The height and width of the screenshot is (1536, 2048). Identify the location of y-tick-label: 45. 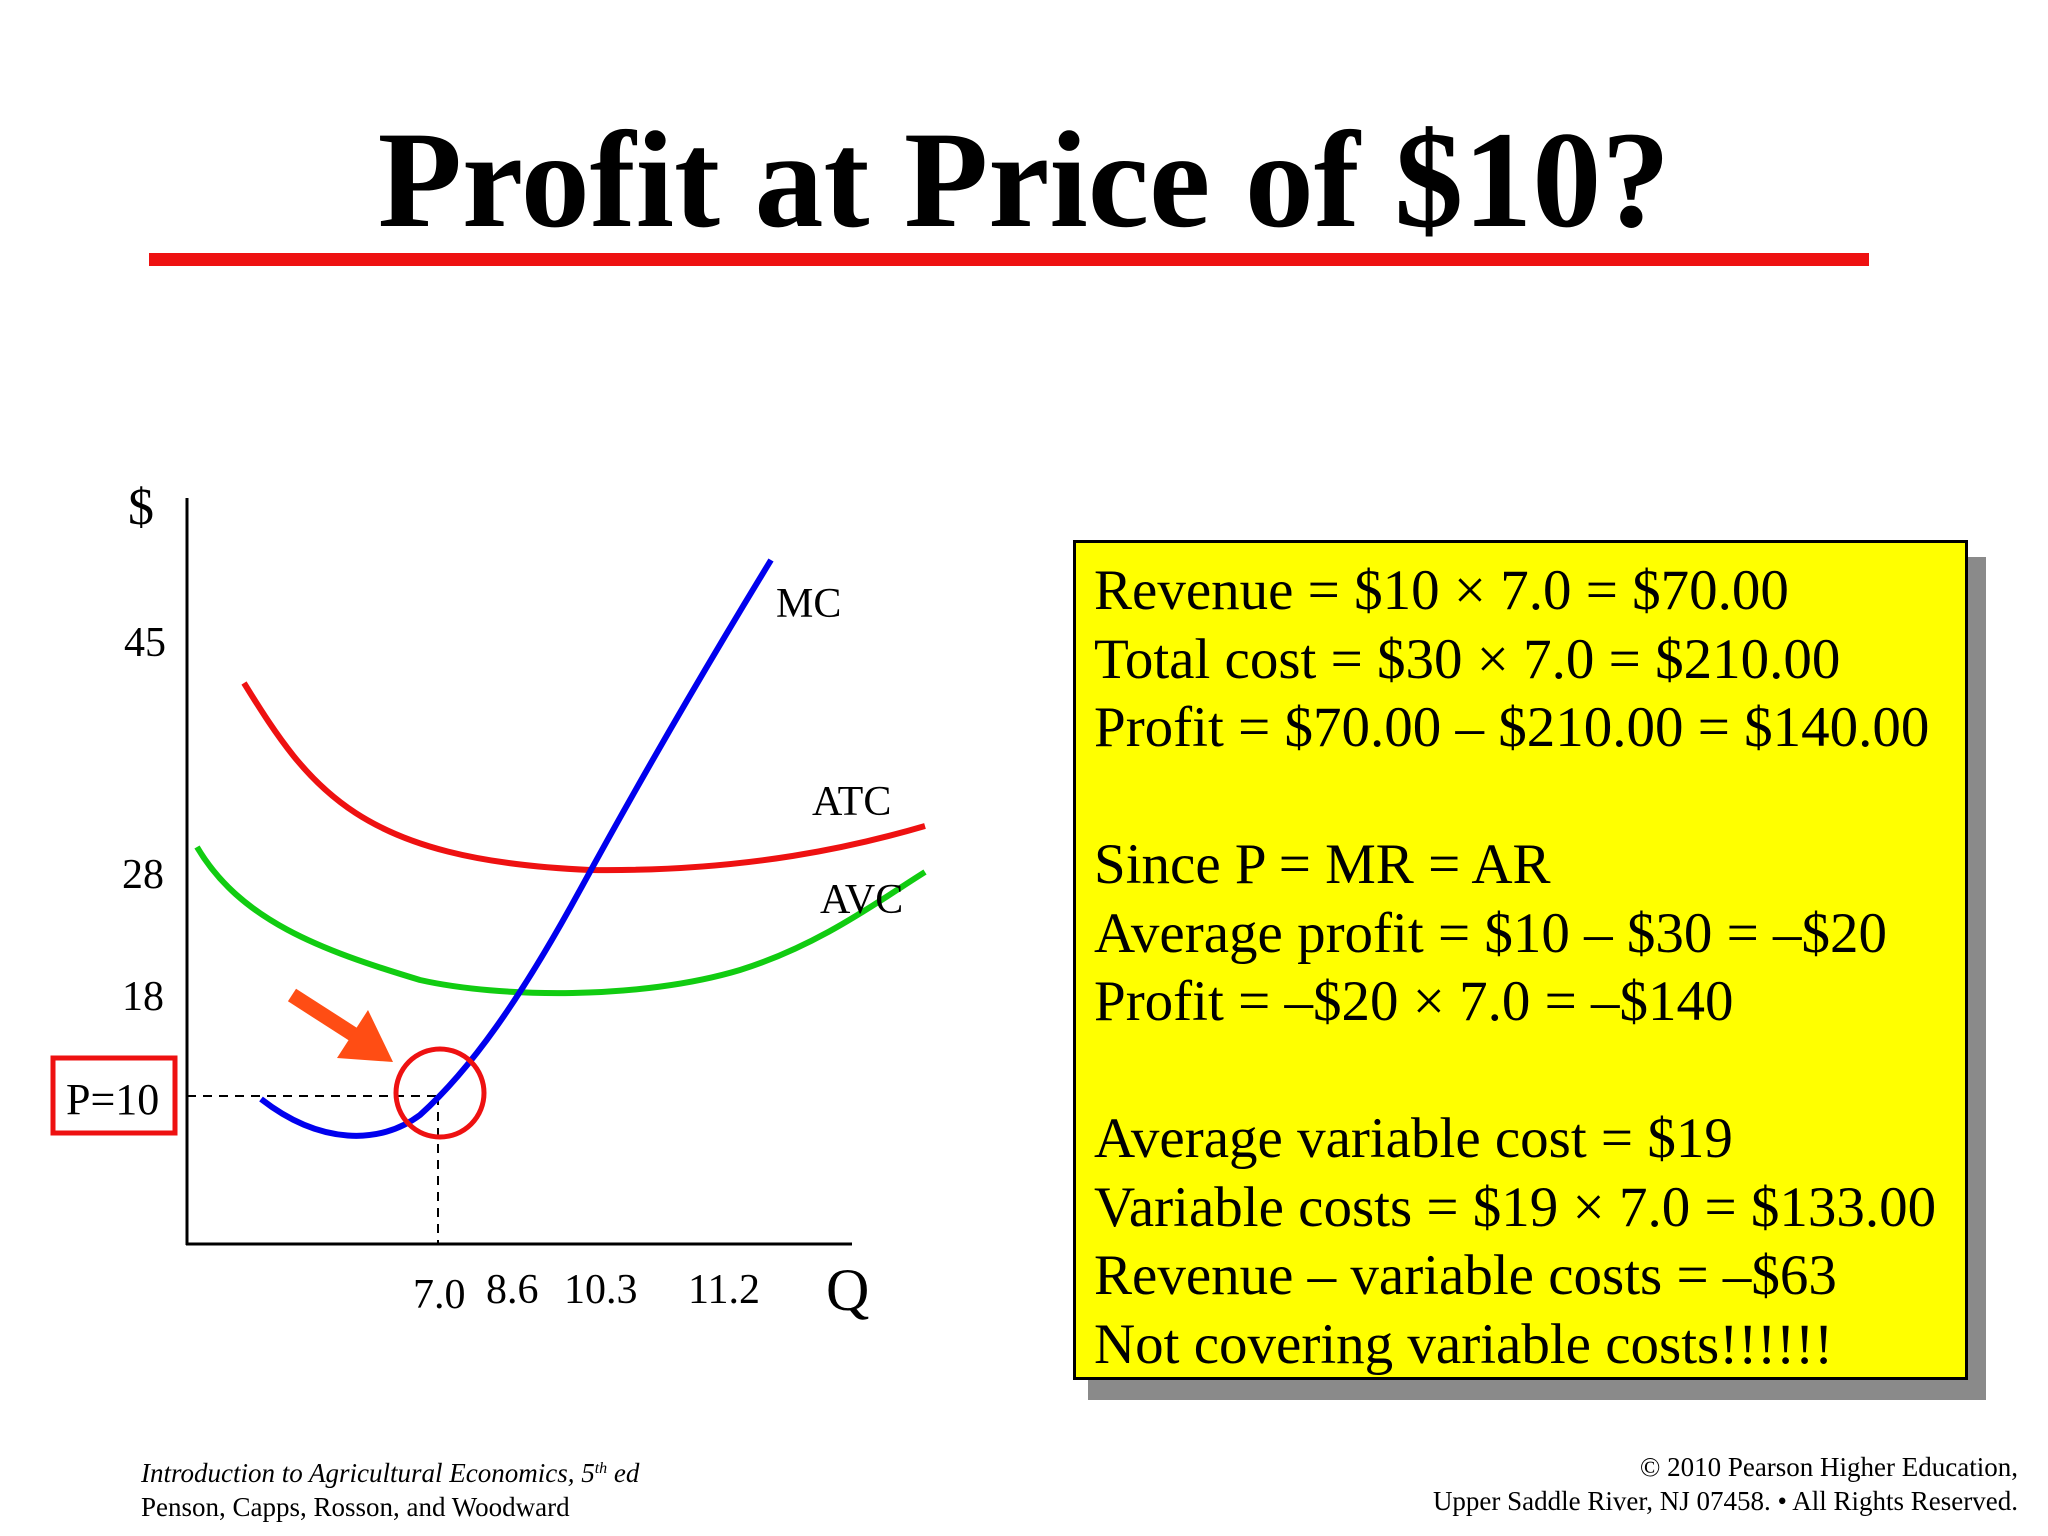
(145, 643).